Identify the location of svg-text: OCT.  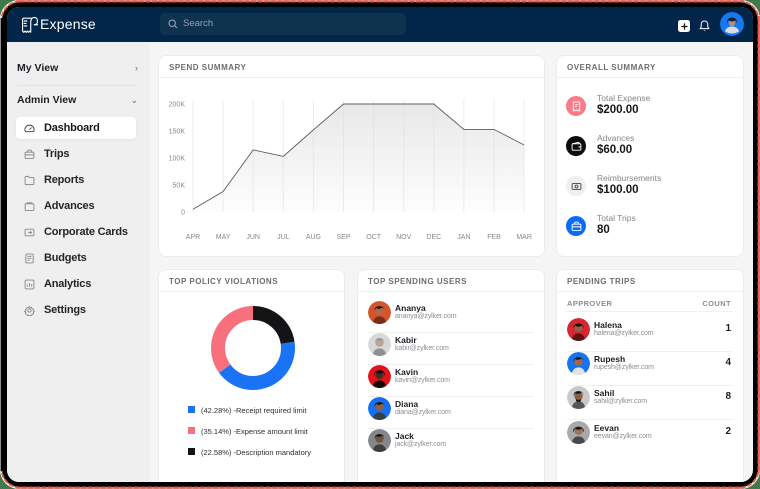
(374, 237).